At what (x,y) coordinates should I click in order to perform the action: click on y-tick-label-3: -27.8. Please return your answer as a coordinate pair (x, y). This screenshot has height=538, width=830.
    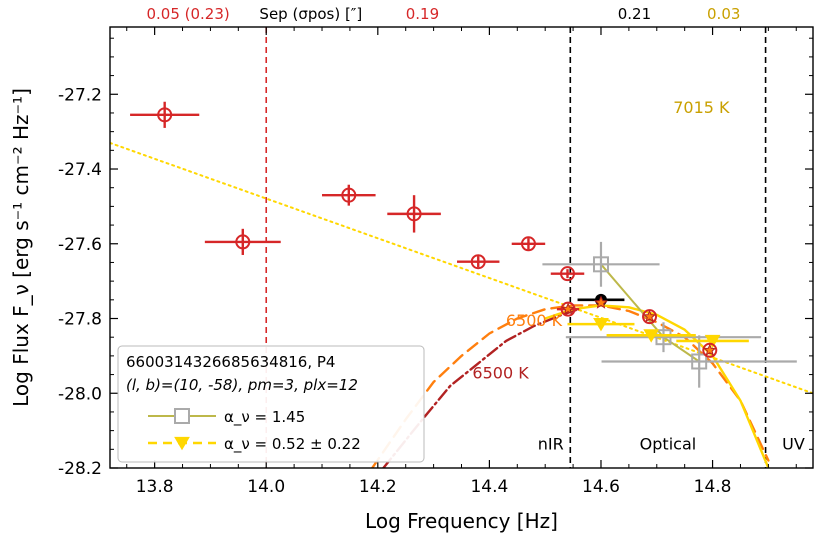
    Looking at the image, I should click on (80, 320).